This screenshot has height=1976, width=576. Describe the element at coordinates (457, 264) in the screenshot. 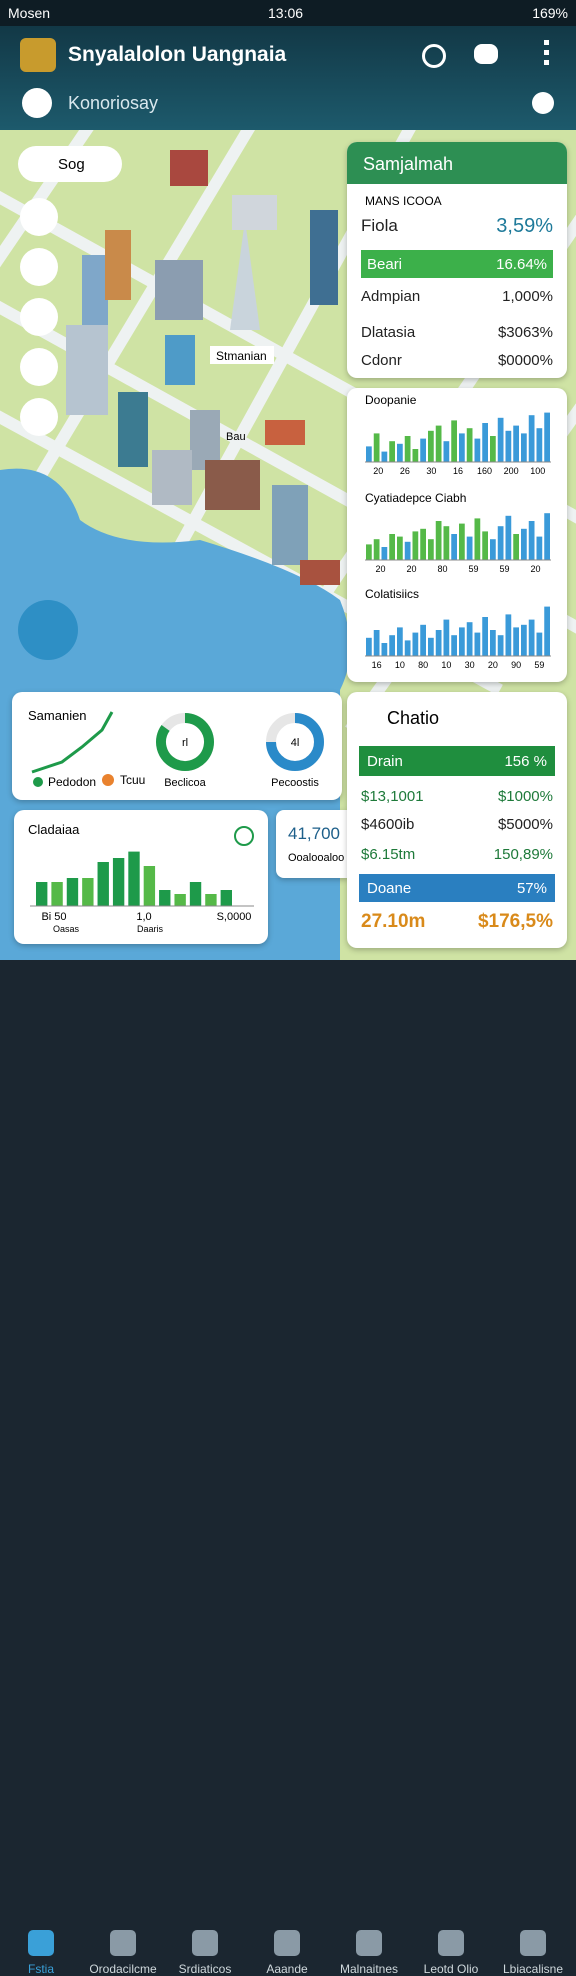

I see `stats-row: Beari 16.64%` at that location.